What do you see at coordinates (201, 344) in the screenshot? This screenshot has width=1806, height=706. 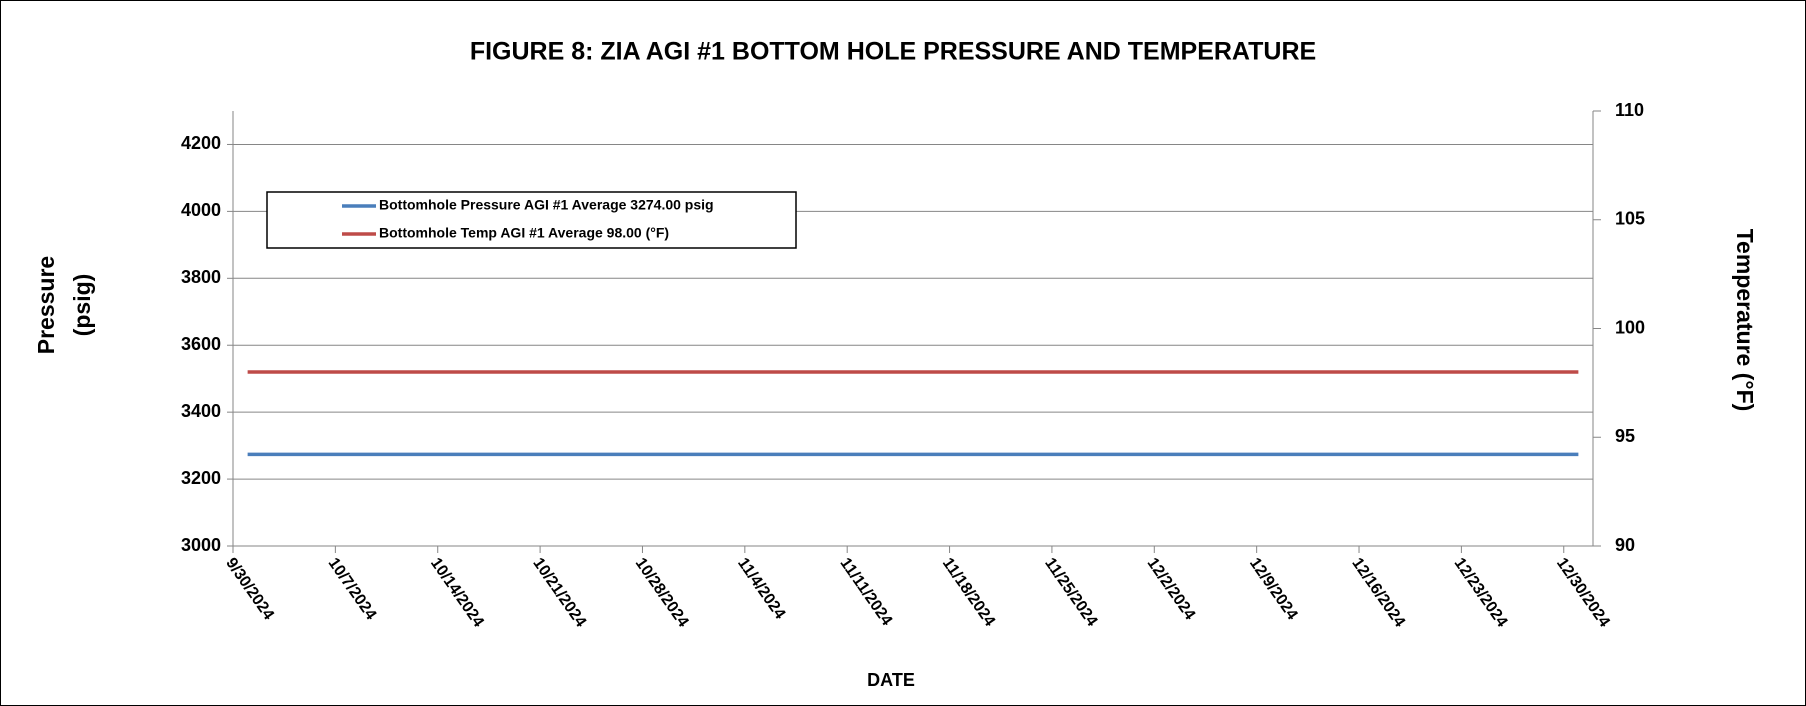 I see `y-tick-label: 3600` at bounding box center [201, 344].